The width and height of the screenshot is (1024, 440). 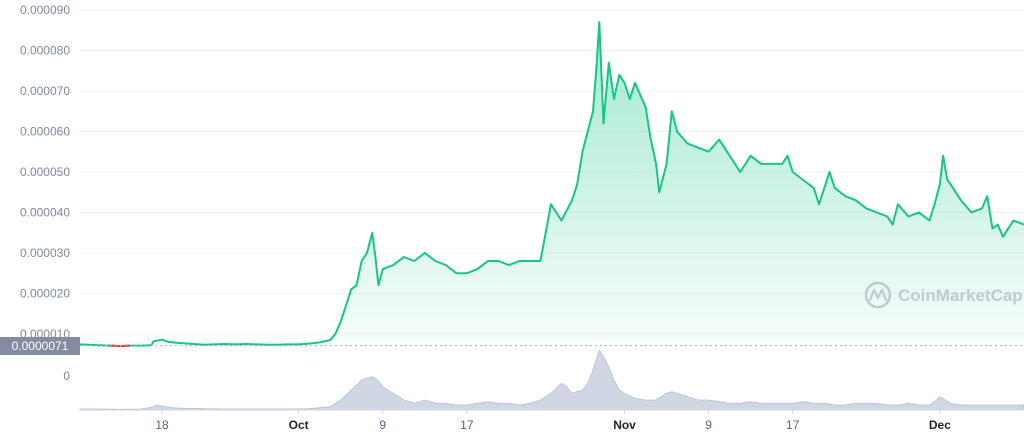 What do you see at coordinates (162, 425) in the screenshot?
I see `x-tick-label: 18` at bounding box center [162, 425].